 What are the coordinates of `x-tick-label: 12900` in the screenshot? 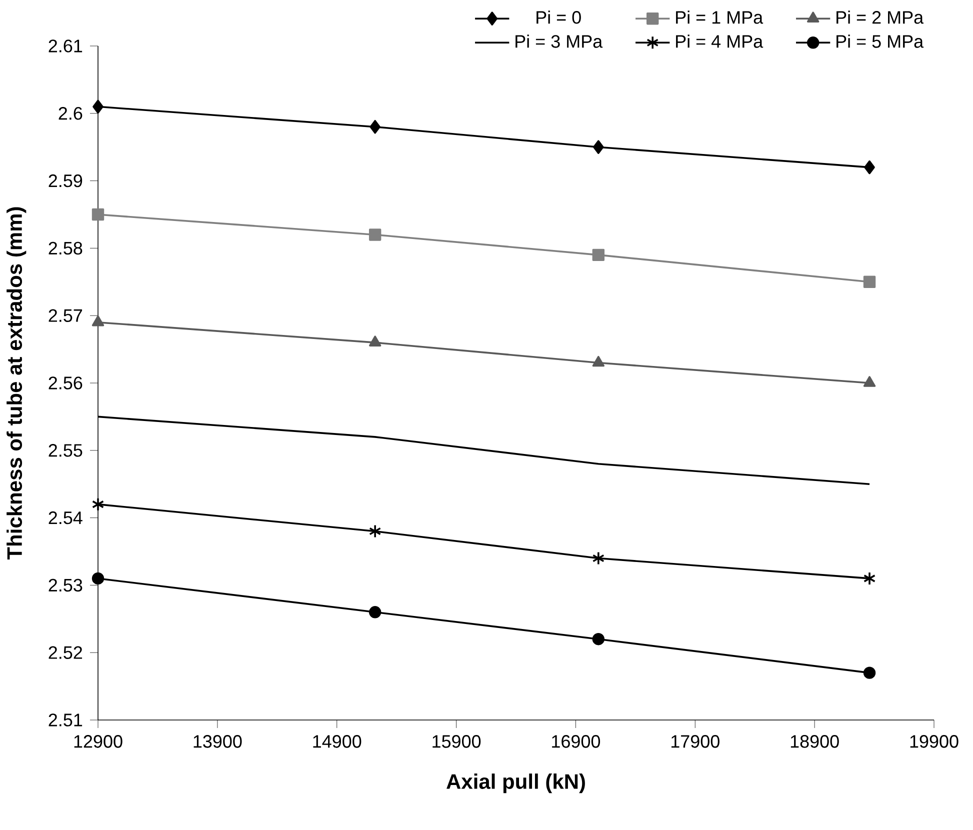 It's located at (98, 741).